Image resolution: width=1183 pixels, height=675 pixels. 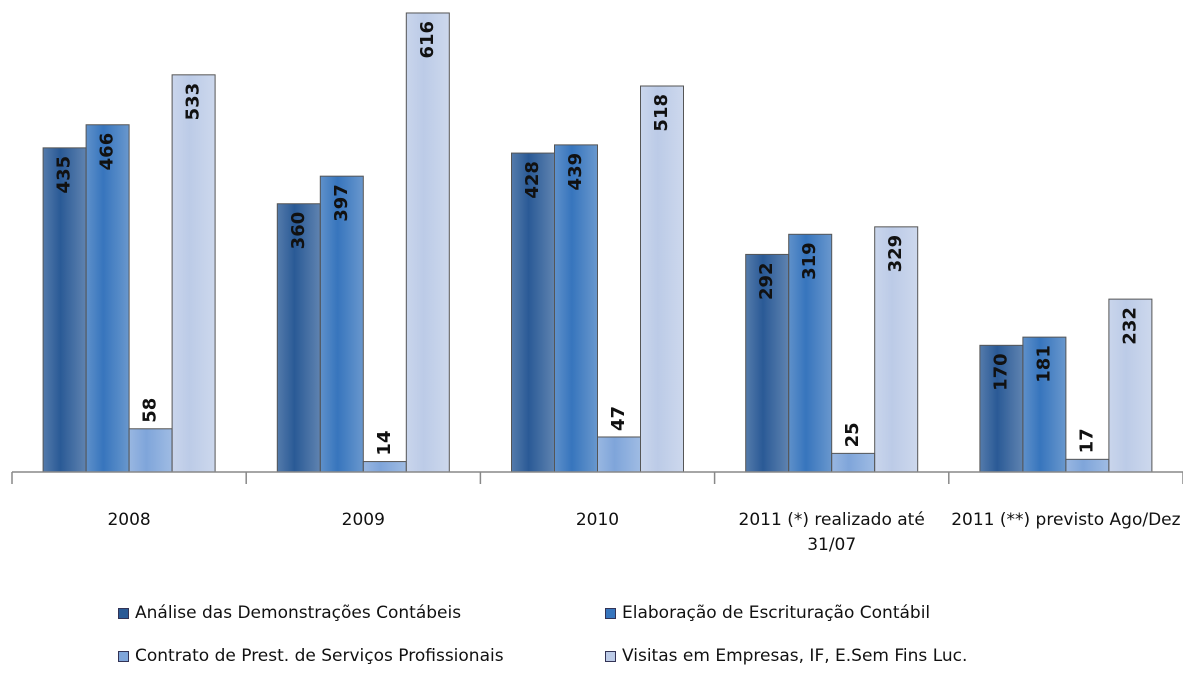 I want to click on data-label: 17, so click(x=1086, y=440).